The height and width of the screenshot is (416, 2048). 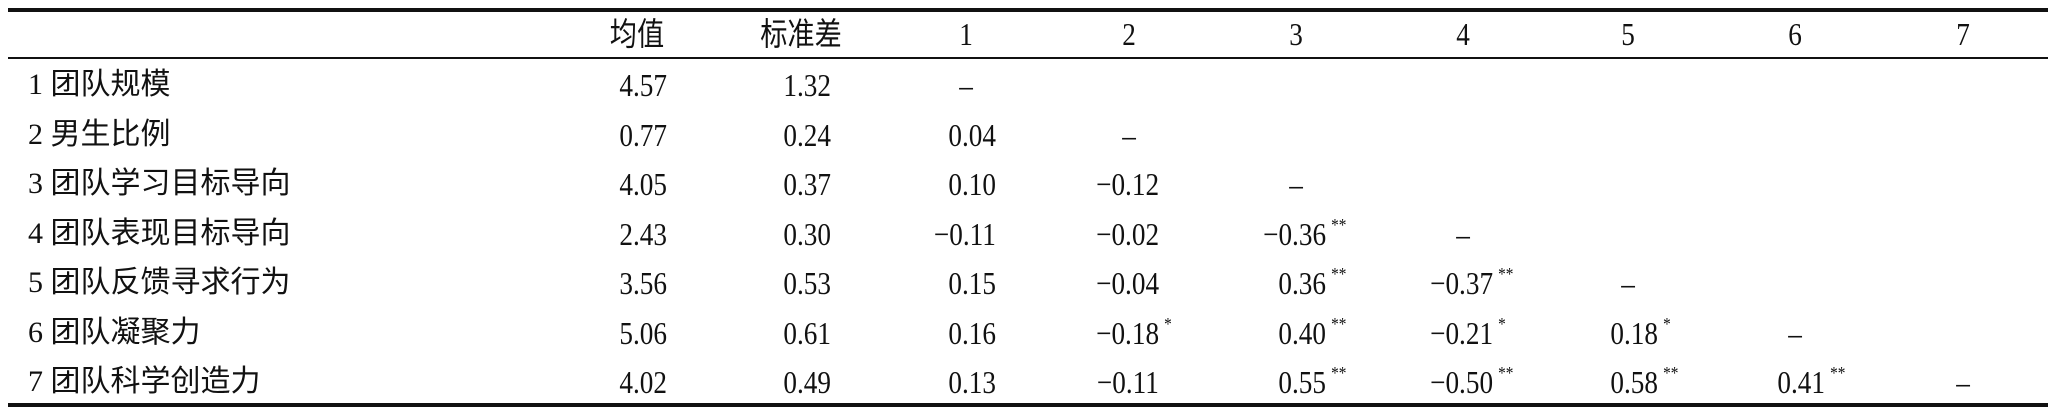 I want to click on column-header-text: 4, so click(x=1463, y=34).